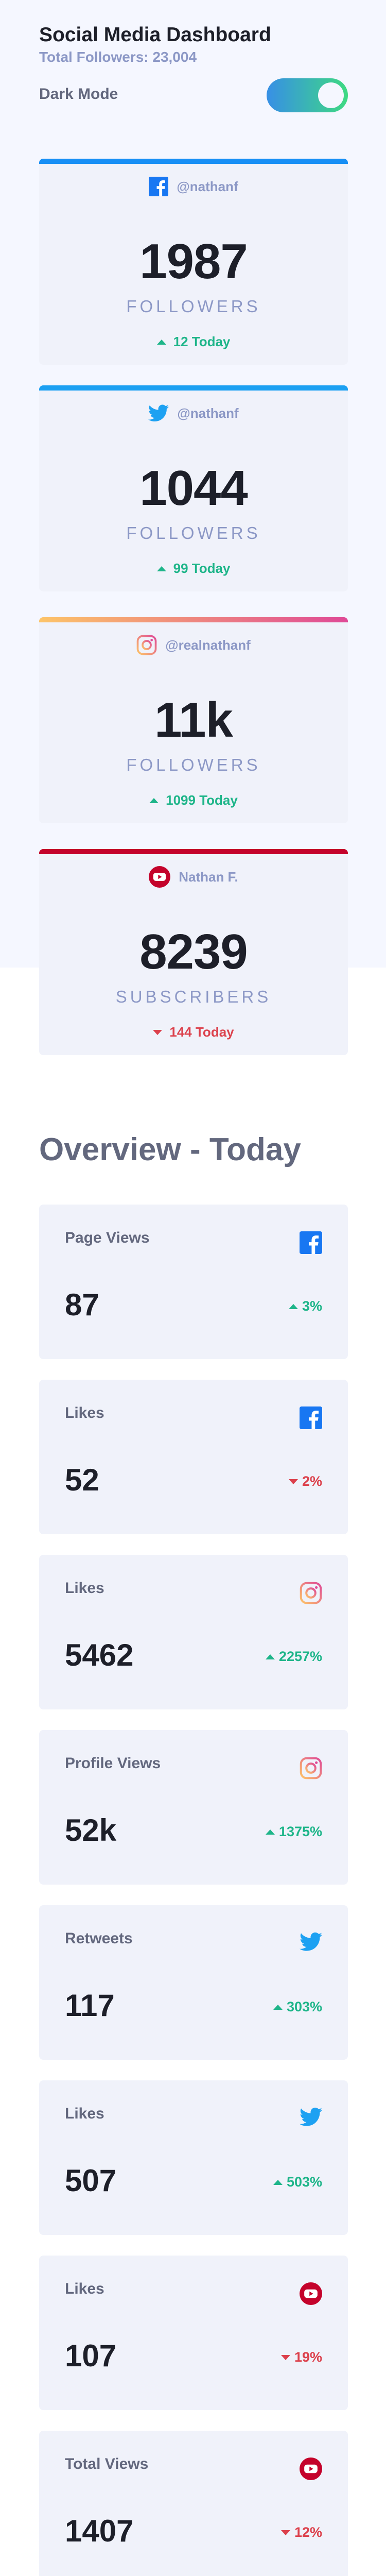  I want to click on dark-mode-row: Dark Mode, so click(194, 95).